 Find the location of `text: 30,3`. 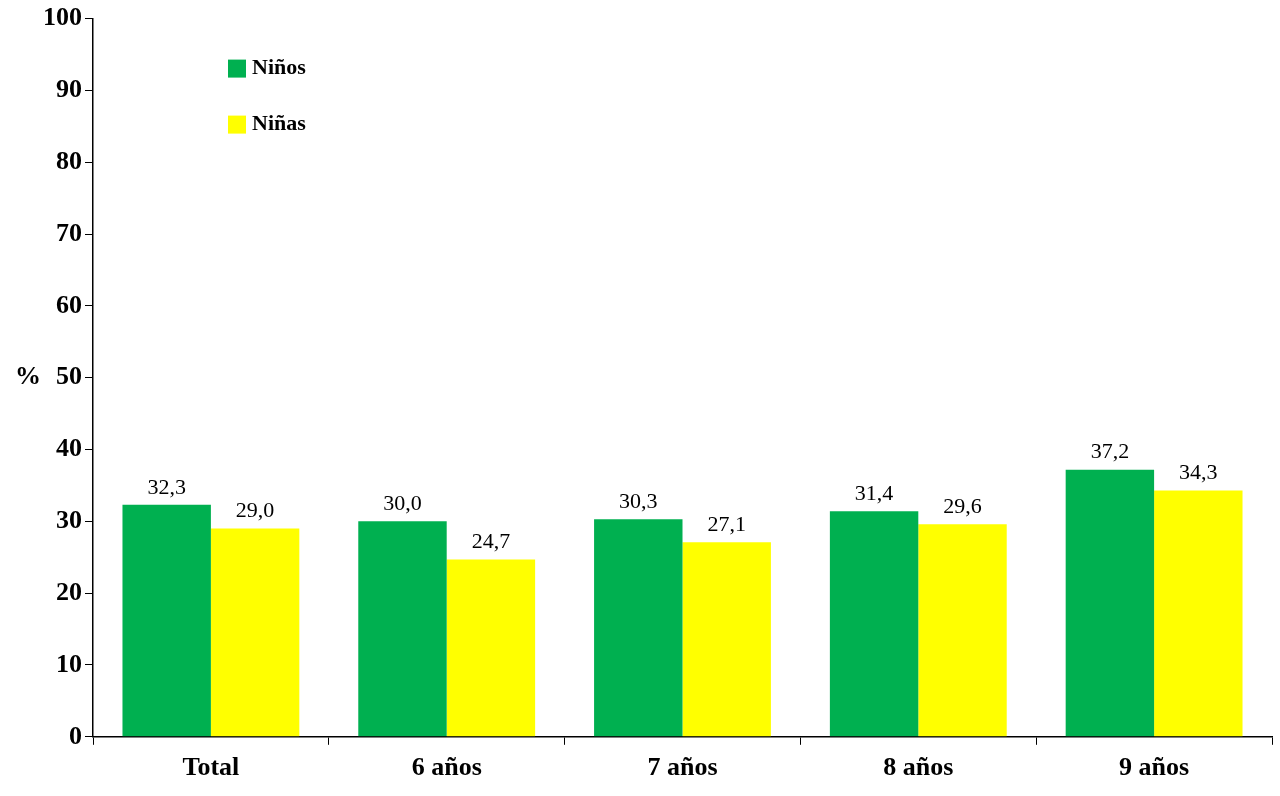

text: 30,3 is located at coordinates (638, 500).